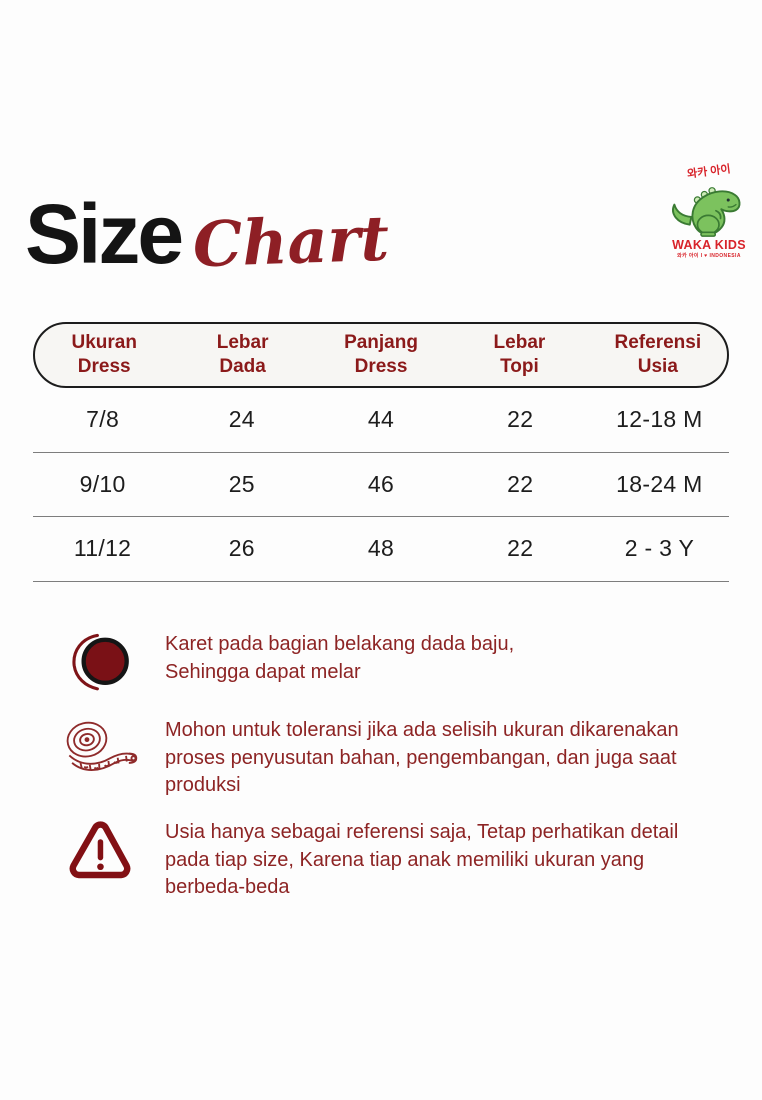 The width and height of the screenshot is (762, 1100). I want to click on title-word-size: Size, so click(104, 234).